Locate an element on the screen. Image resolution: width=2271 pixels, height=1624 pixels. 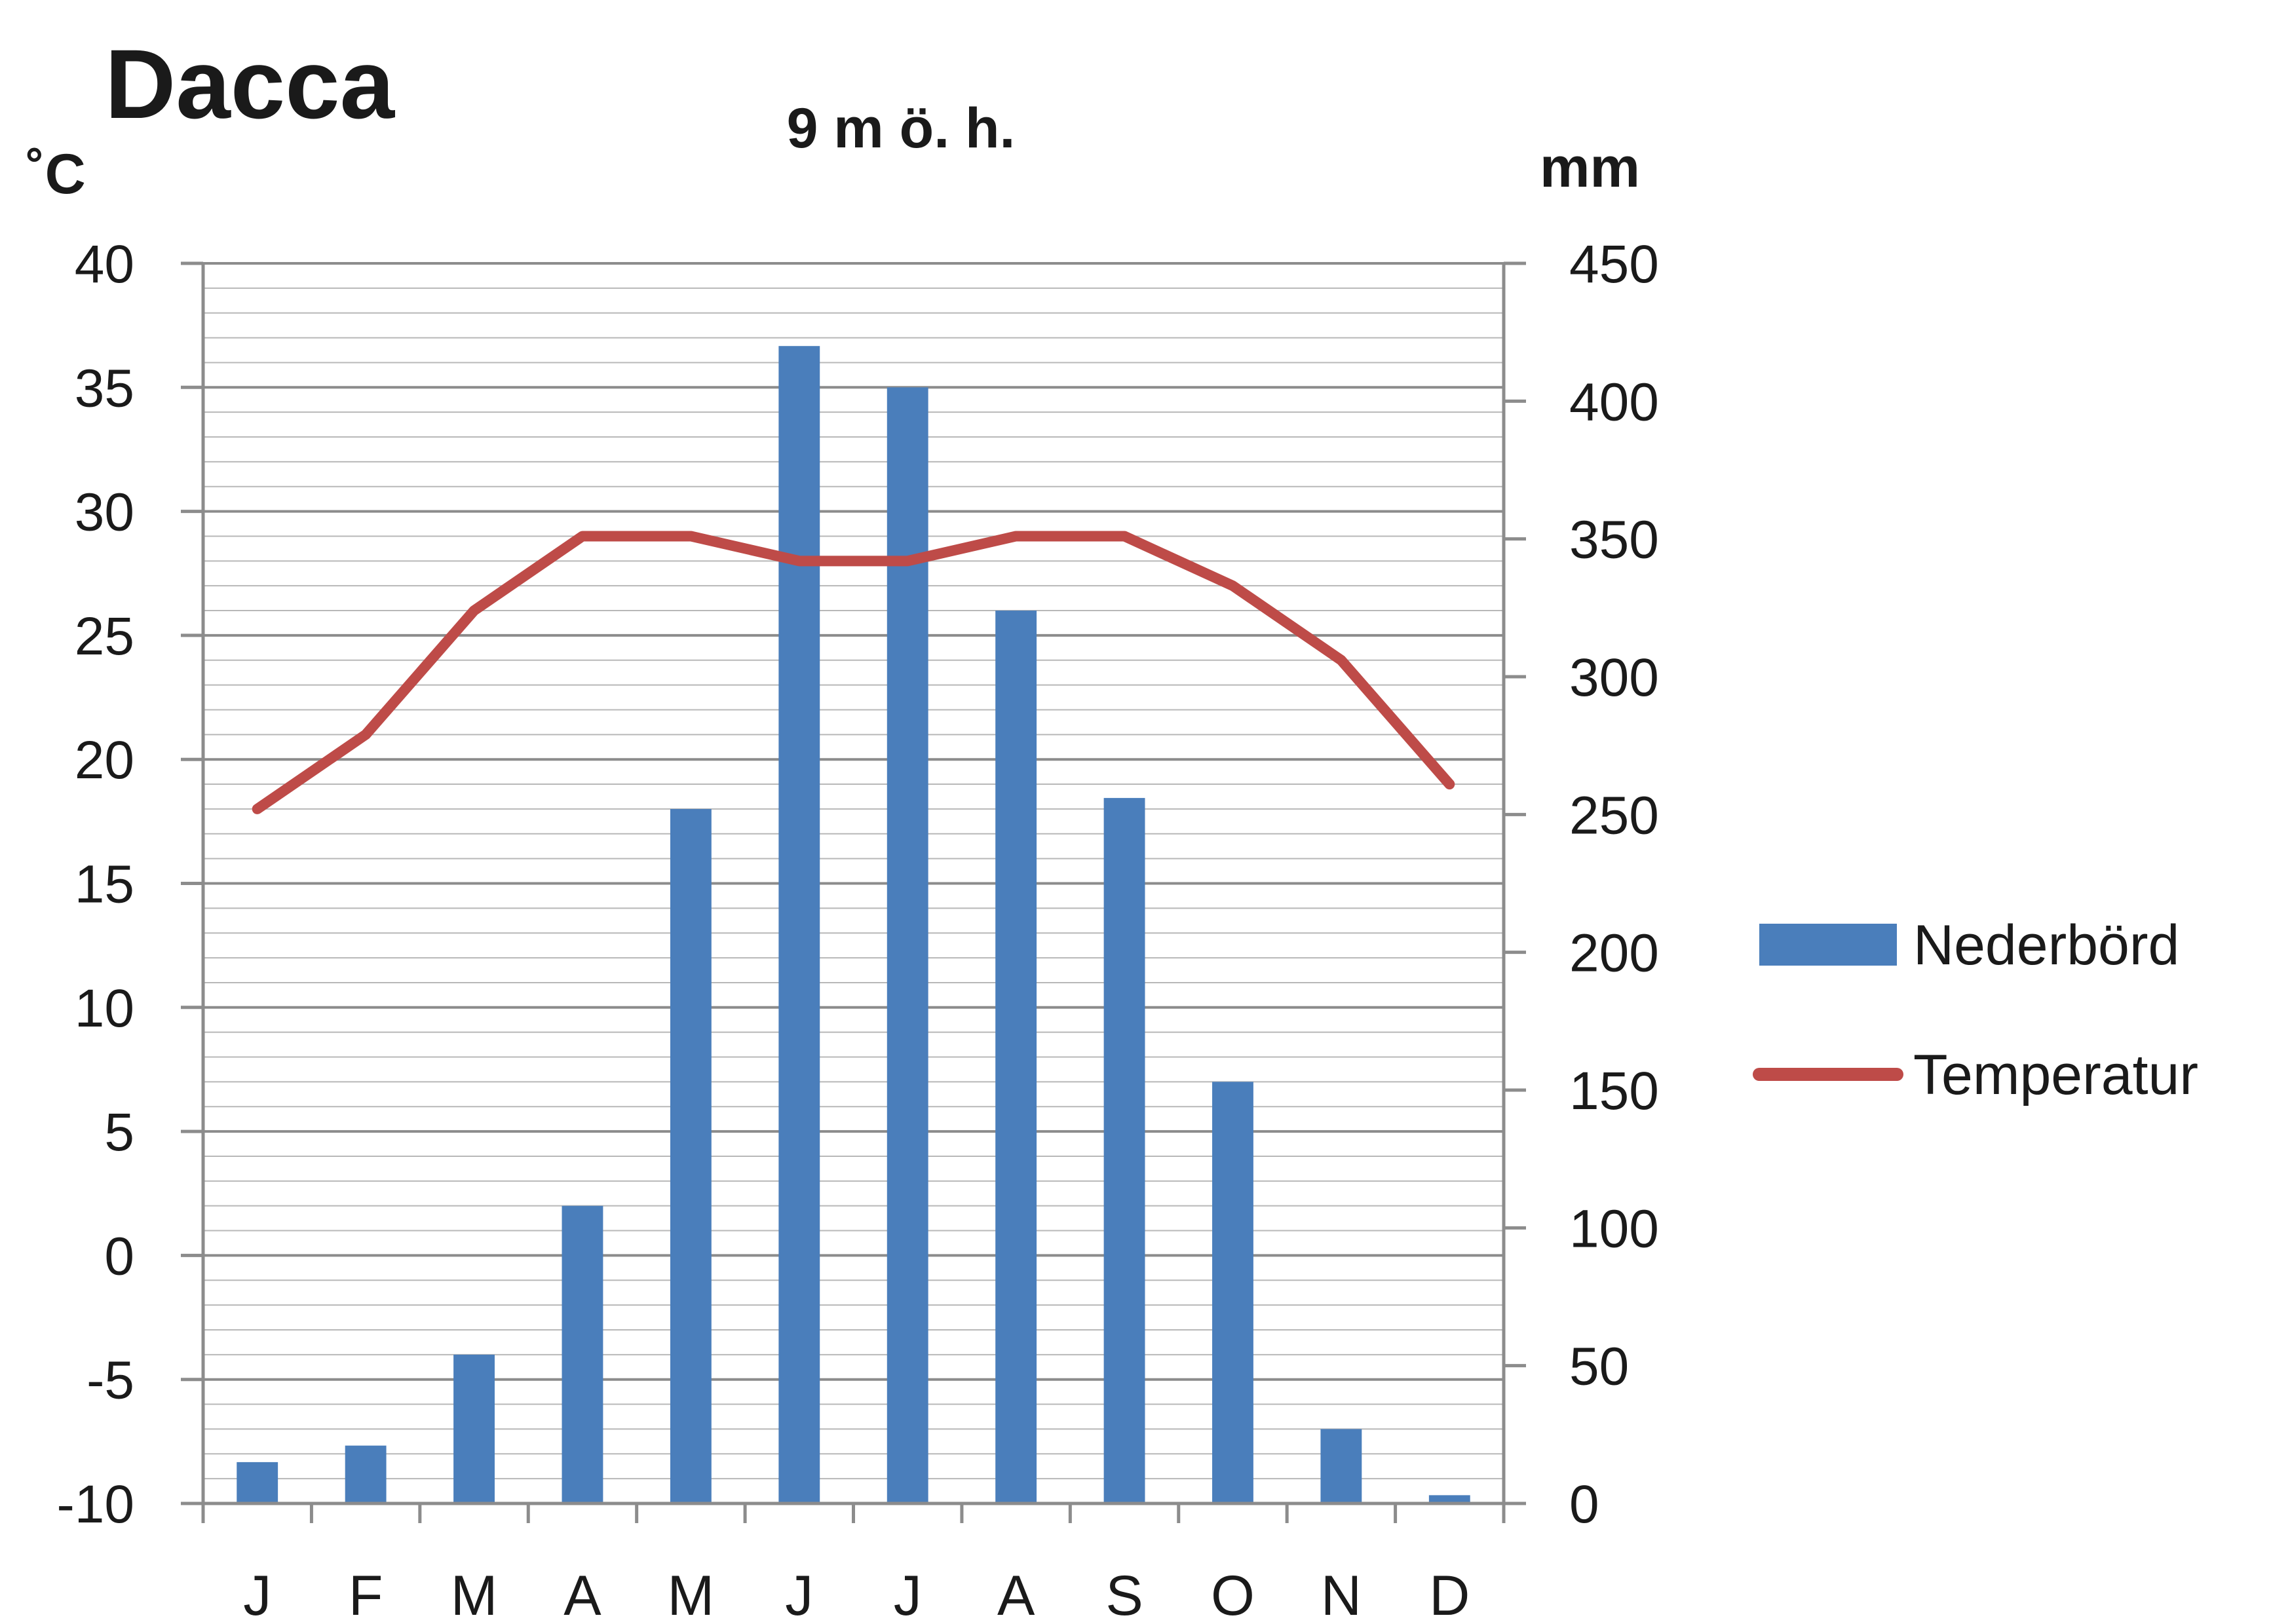
right-tick-label: 450 is located at coordinates (1614, 264).